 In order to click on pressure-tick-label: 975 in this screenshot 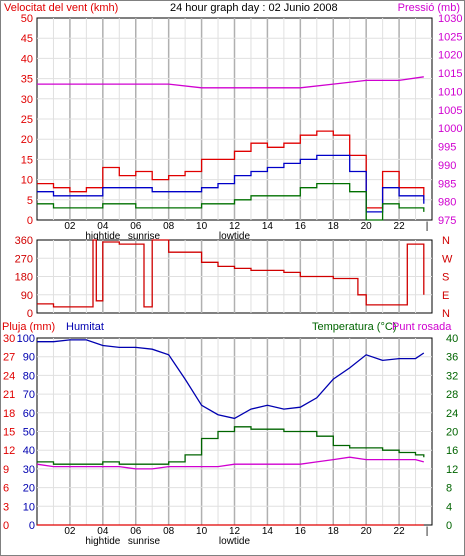, I will do `click(447, 221)`.